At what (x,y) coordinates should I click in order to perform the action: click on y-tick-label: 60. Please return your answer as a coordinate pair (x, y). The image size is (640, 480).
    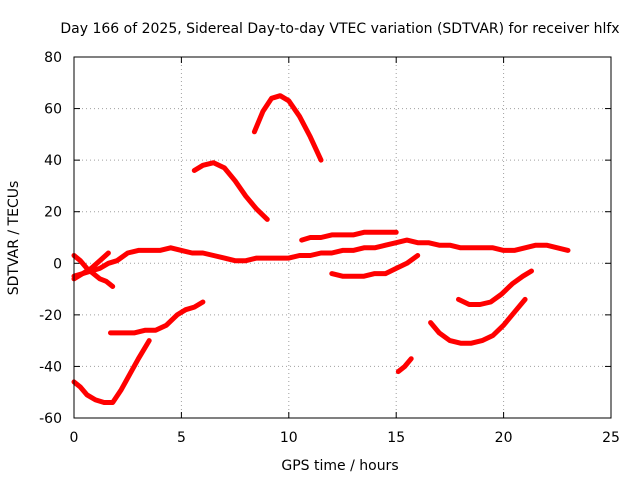
    Looking at the image, I should click on (53, 110).